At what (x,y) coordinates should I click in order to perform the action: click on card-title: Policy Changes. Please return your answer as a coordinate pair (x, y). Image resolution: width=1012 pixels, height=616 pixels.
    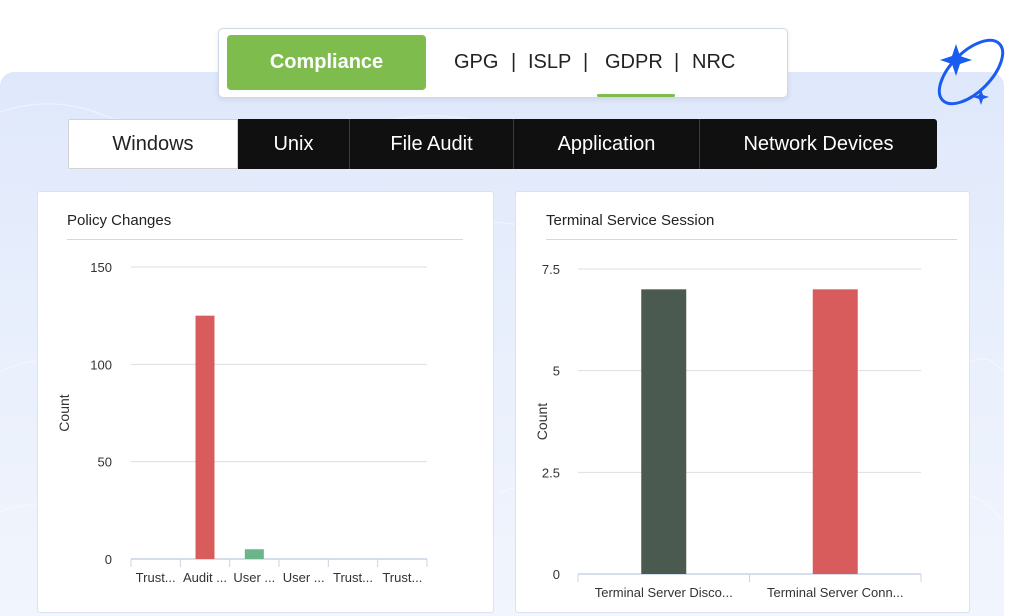
    Looking at the image, I should click on (119, 220).